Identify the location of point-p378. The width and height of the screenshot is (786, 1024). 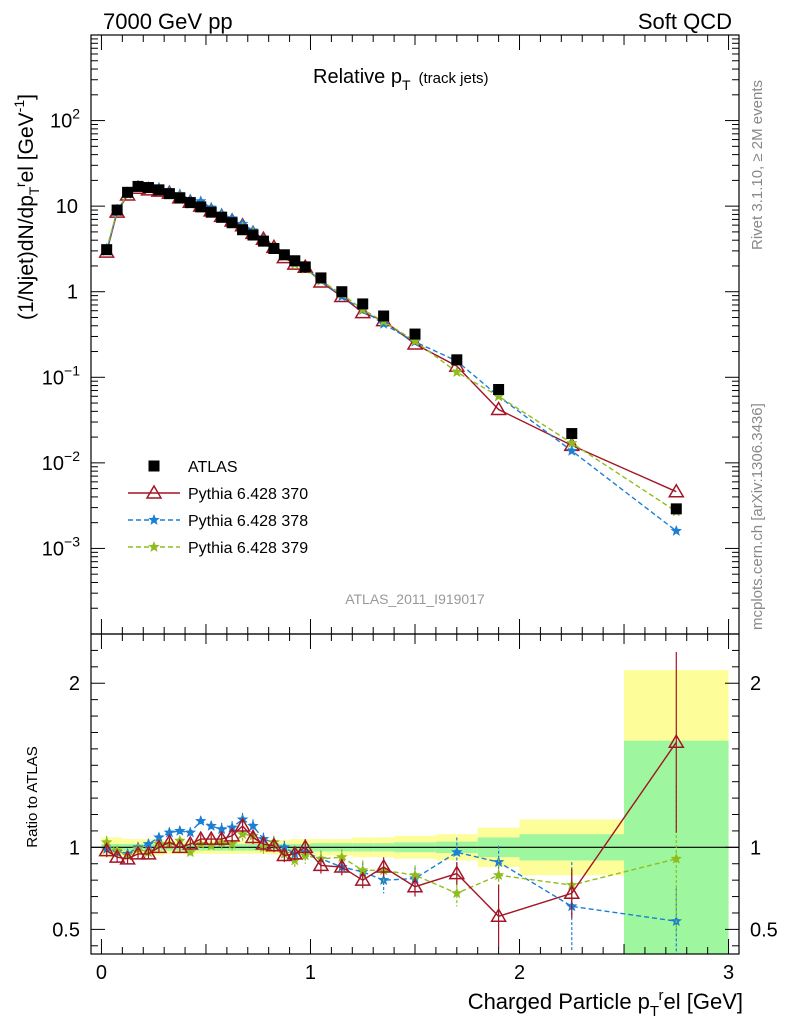
(676, 530).